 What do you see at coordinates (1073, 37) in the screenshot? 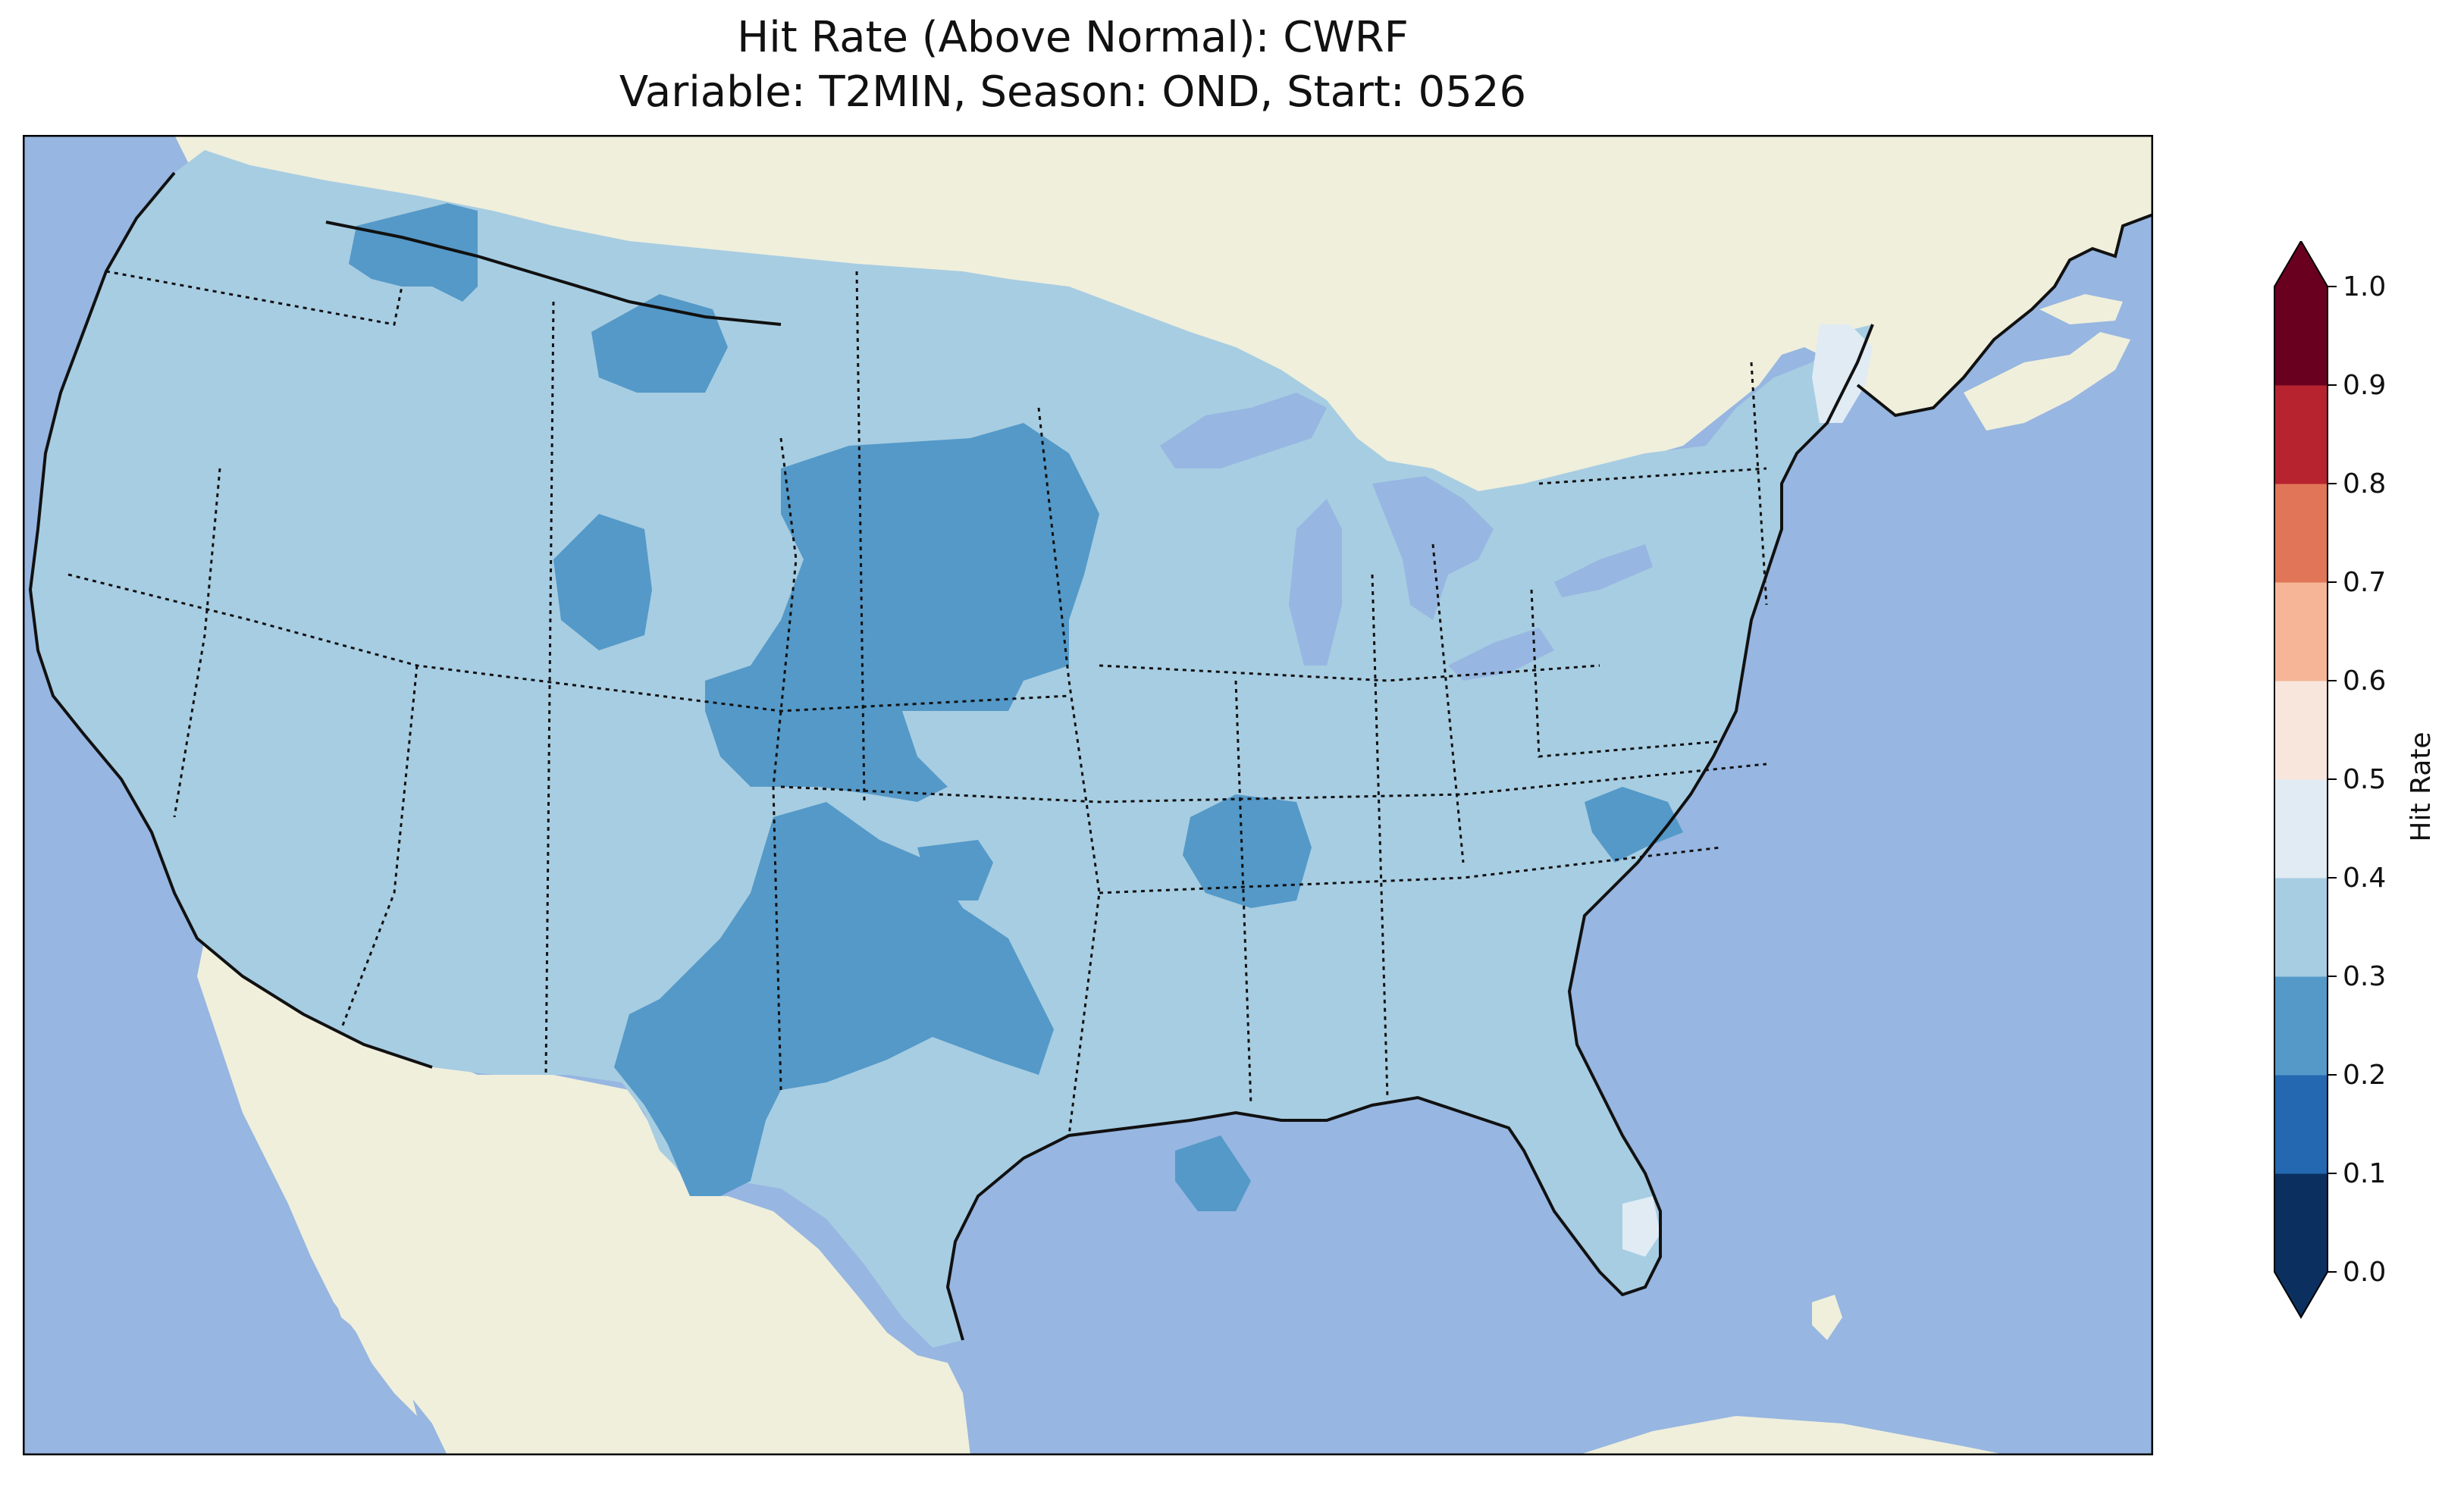
I see `chart-title: Hit Rate (Above Normal): CWRF` at bounding box center [1073, 37].